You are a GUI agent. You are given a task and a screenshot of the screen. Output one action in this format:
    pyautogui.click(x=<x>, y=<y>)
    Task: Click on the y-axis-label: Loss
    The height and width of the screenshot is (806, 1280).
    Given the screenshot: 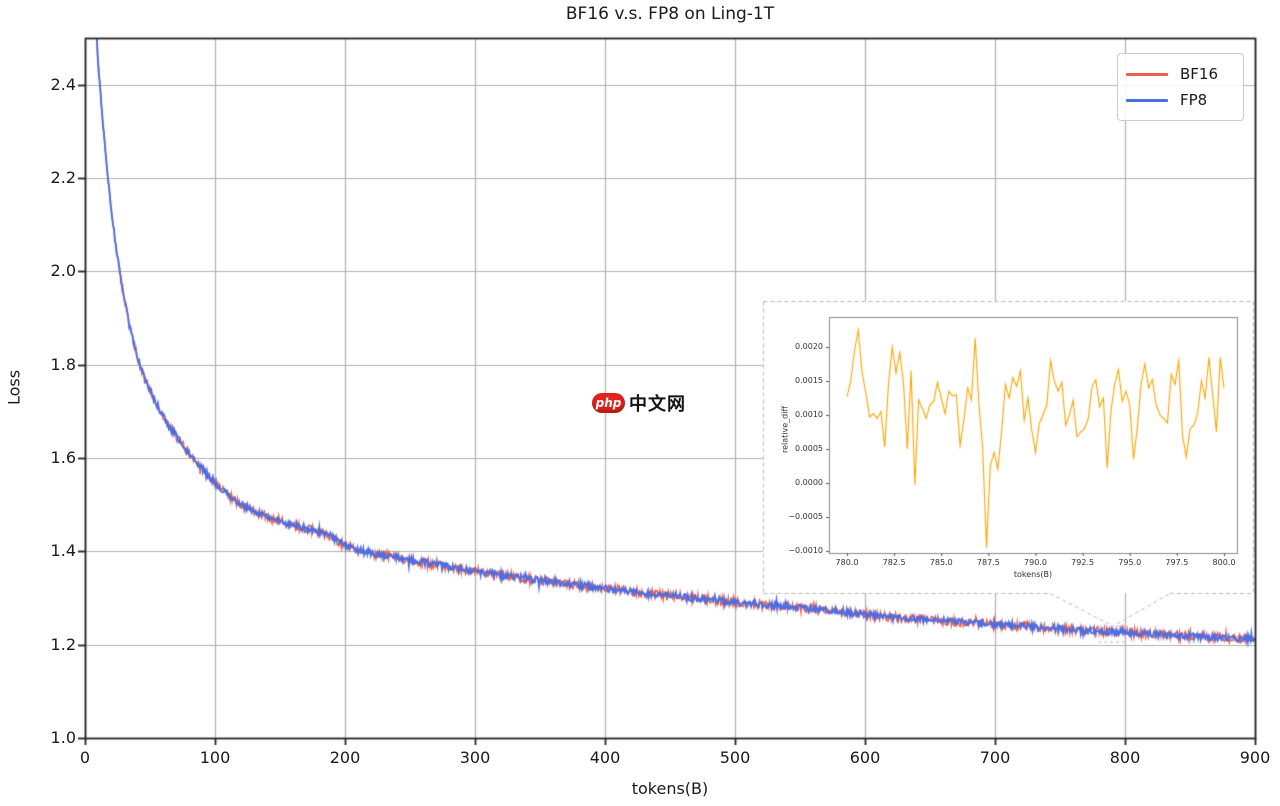 What is the action you would take?
    pyautogui.click(x=14, y=387)
    